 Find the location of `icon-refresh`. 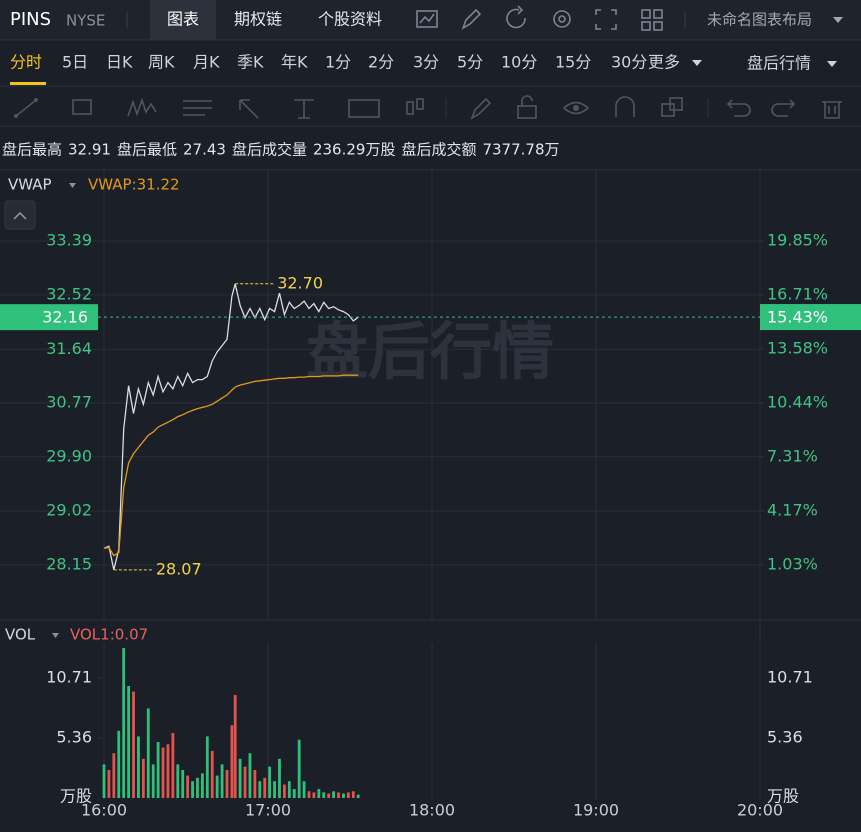

icon-refresh is located at coordinates (516, 17).